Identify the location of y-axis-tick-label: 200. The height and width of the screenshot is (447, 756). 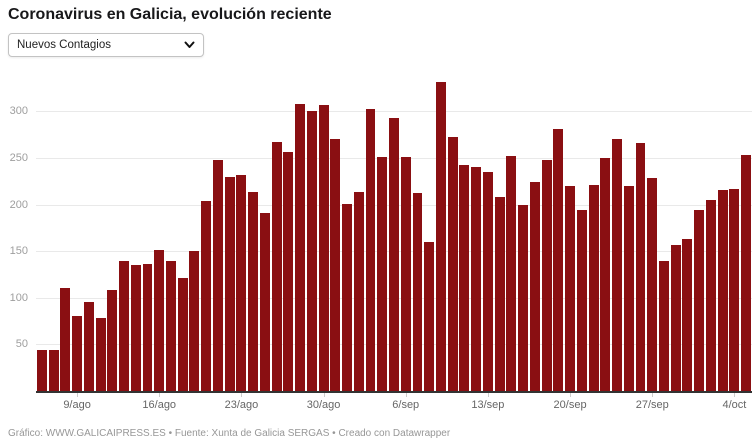
(18, 204).